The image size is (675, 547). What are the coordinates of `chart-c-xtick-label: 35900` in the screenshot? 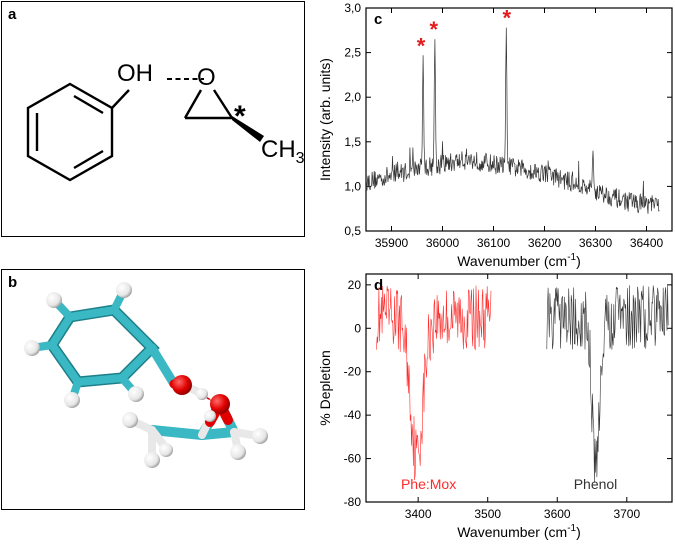 It's located at (392, 243).